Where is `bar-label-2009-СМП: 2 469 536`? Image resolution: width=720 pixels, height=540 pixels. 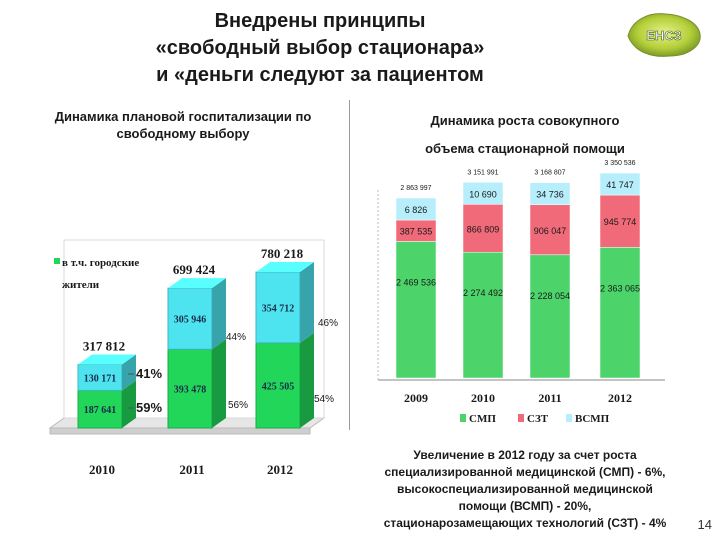 bar-label-2009-СМП: 2 469 536 is located at coordinates (416, 282).